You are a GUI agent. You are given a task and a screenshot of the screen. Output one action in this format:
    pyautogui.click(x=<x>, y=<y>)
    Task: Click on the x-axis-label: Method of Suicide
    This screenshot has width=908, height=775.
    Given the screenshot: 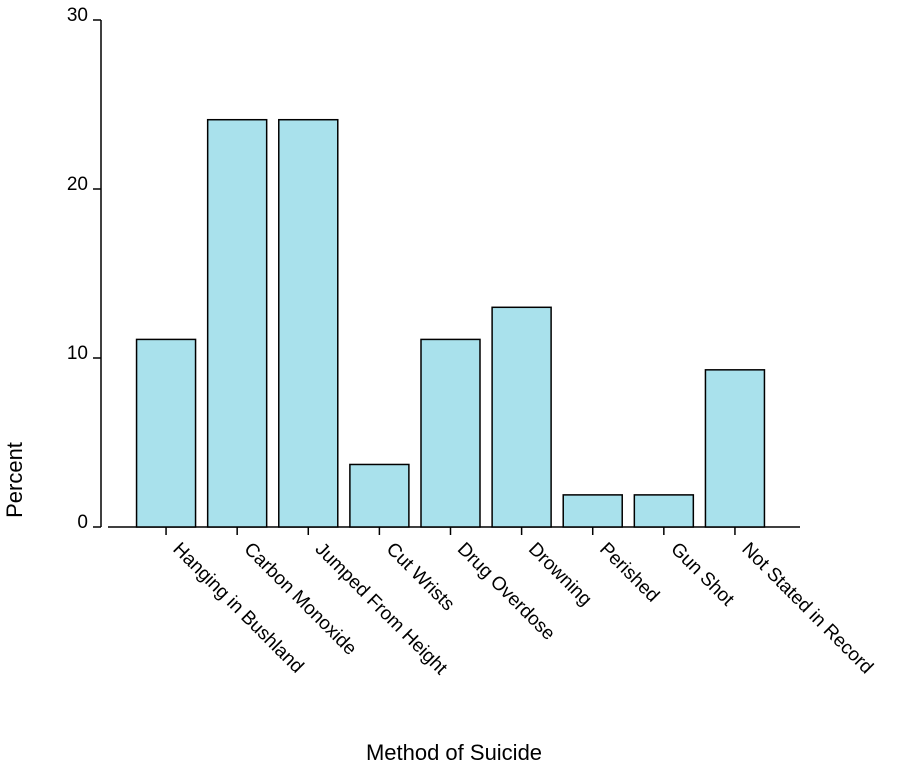 What is the action you would take?
    pyautogui.click(x=454, y=752)
    